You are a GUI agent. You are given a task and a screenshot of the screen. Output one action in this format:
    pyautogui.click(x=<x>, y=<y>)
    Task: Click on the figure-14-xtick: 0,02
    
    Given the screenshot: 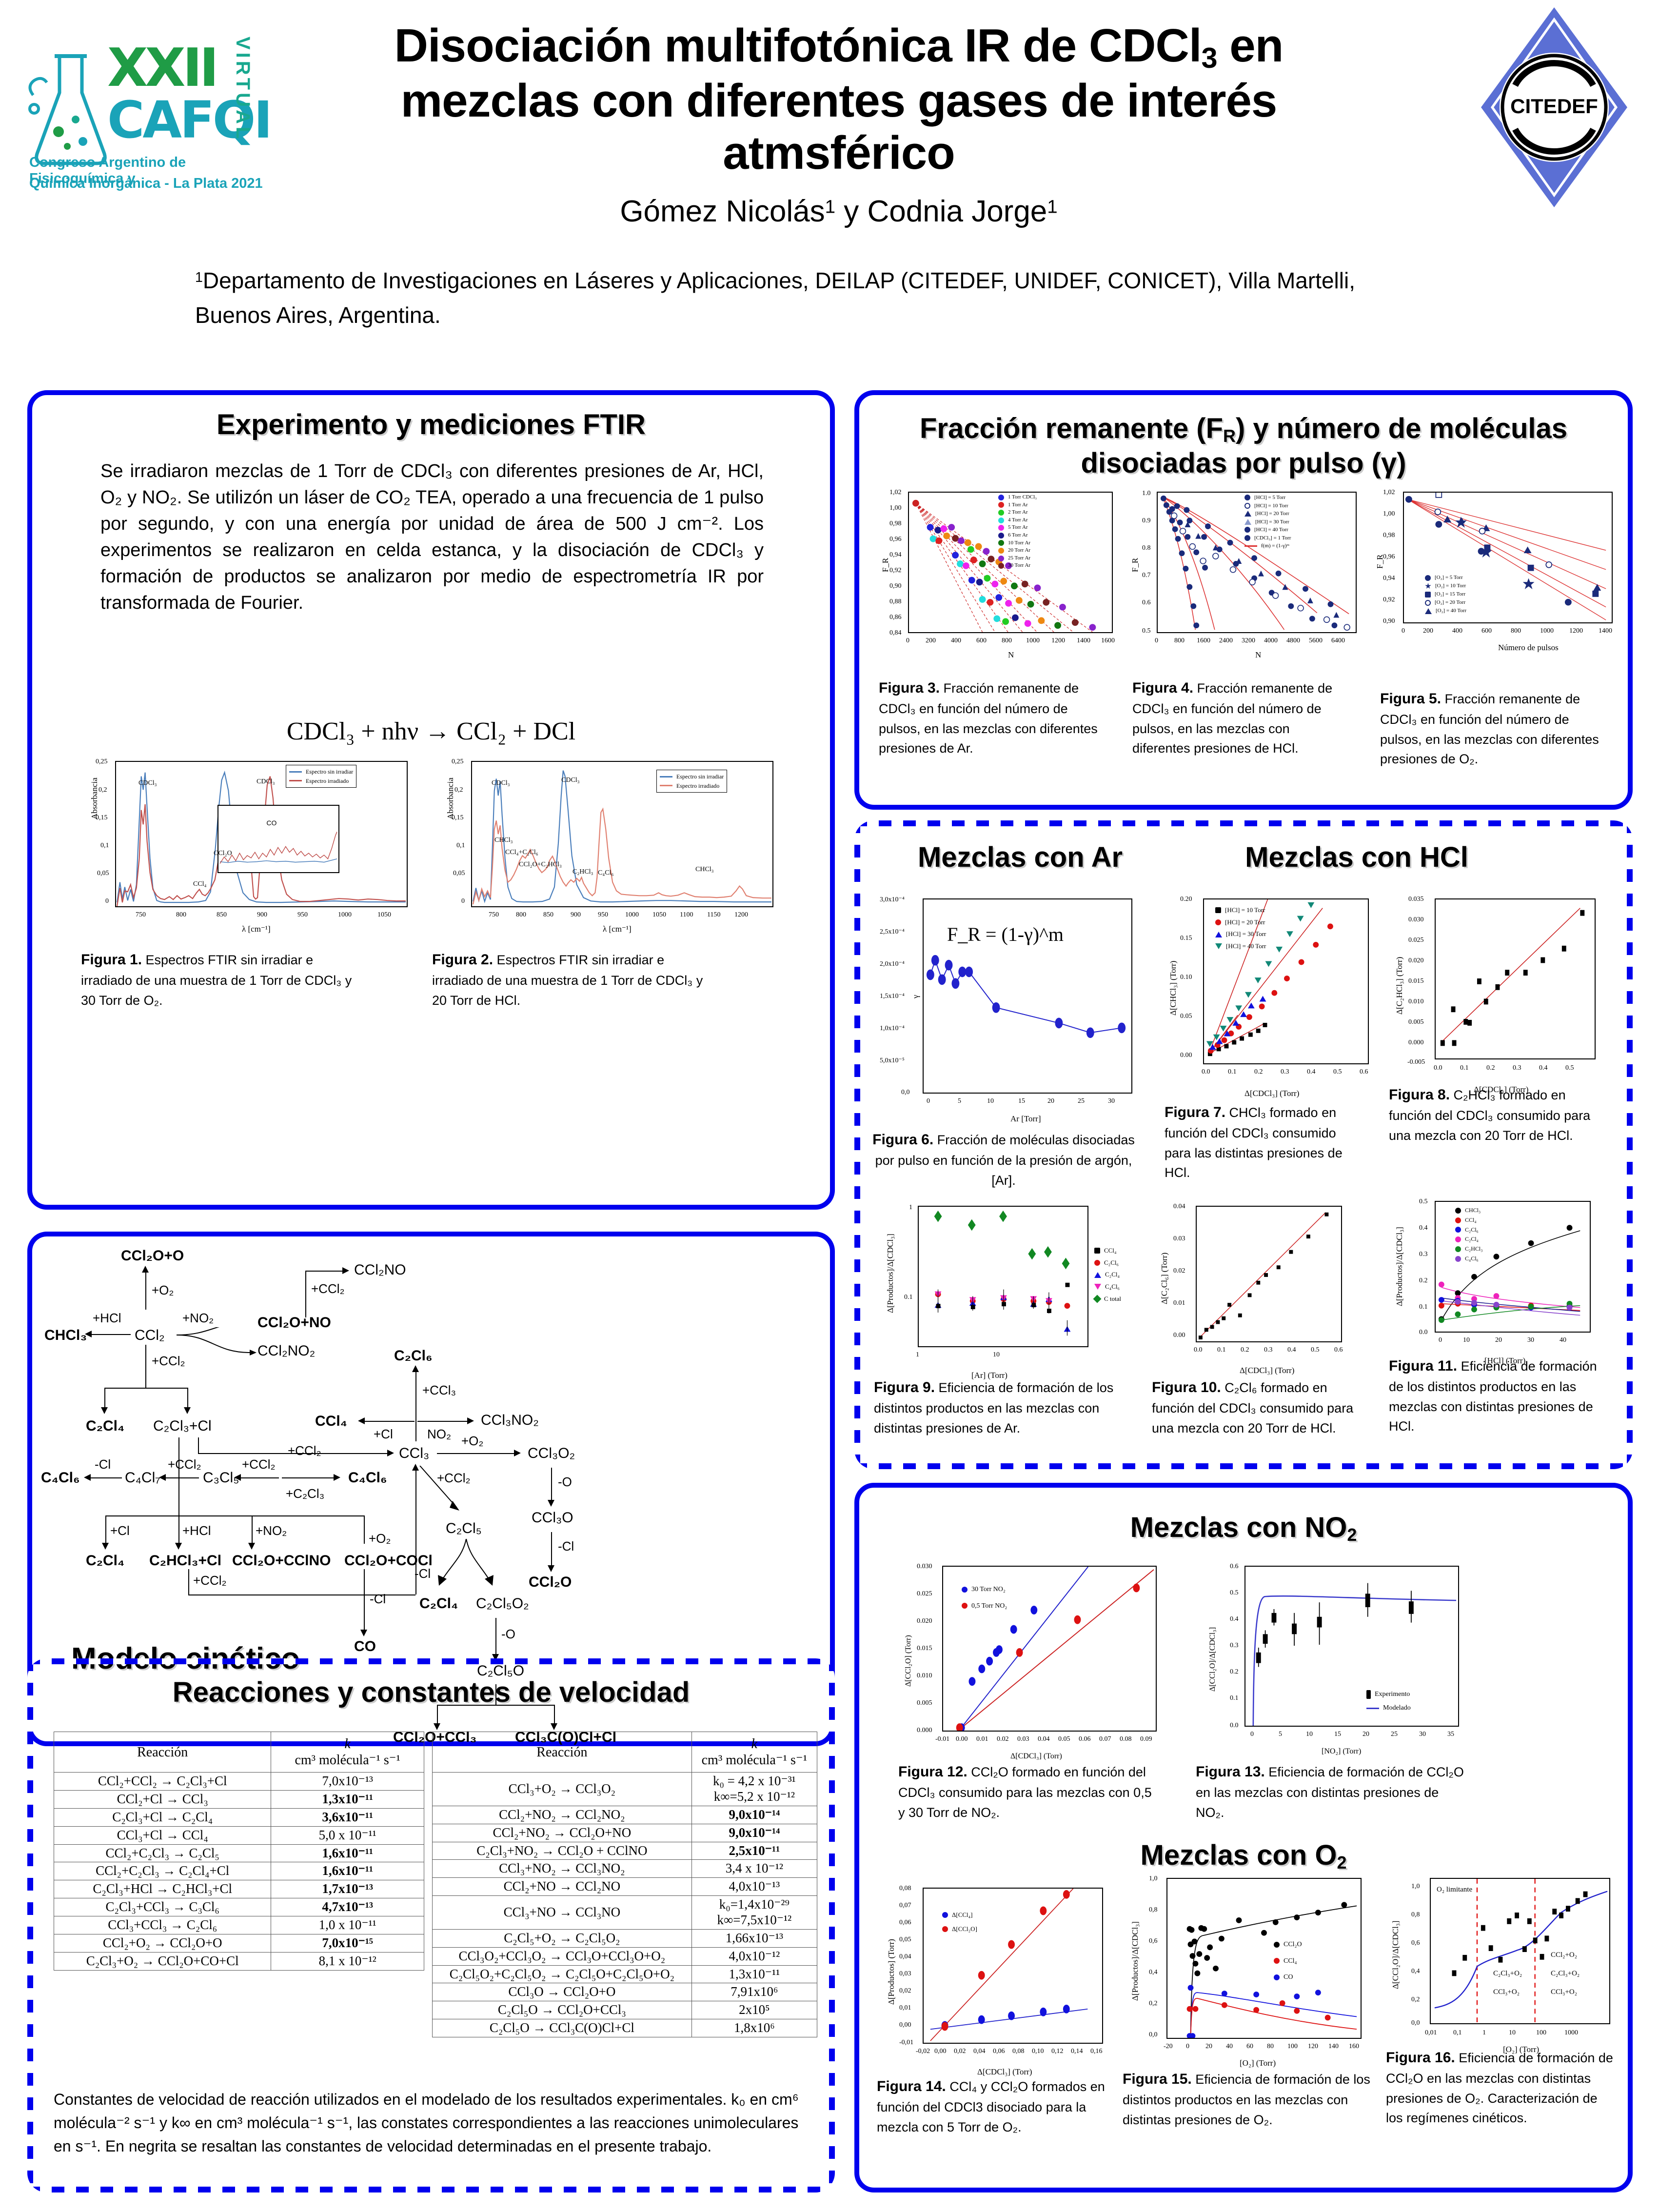 What is the action you would take?
    pyautogui.click(x=960, y=2051)
    